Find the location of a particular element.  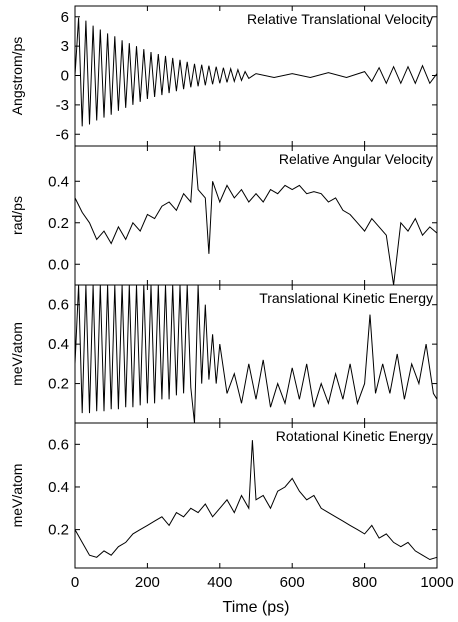

x-axis-label: Time (ps) is located at coordinates (256, 607).